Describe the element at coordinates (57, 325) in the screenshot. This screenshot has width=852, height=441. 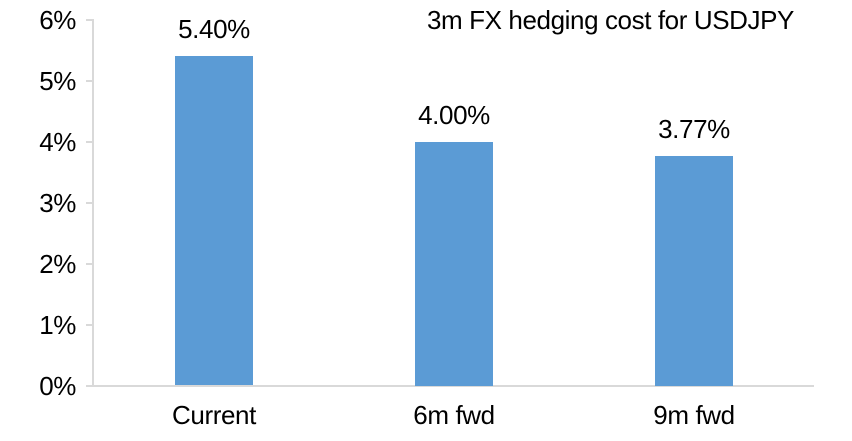
I see `y-tick-label: 1%` at that location.